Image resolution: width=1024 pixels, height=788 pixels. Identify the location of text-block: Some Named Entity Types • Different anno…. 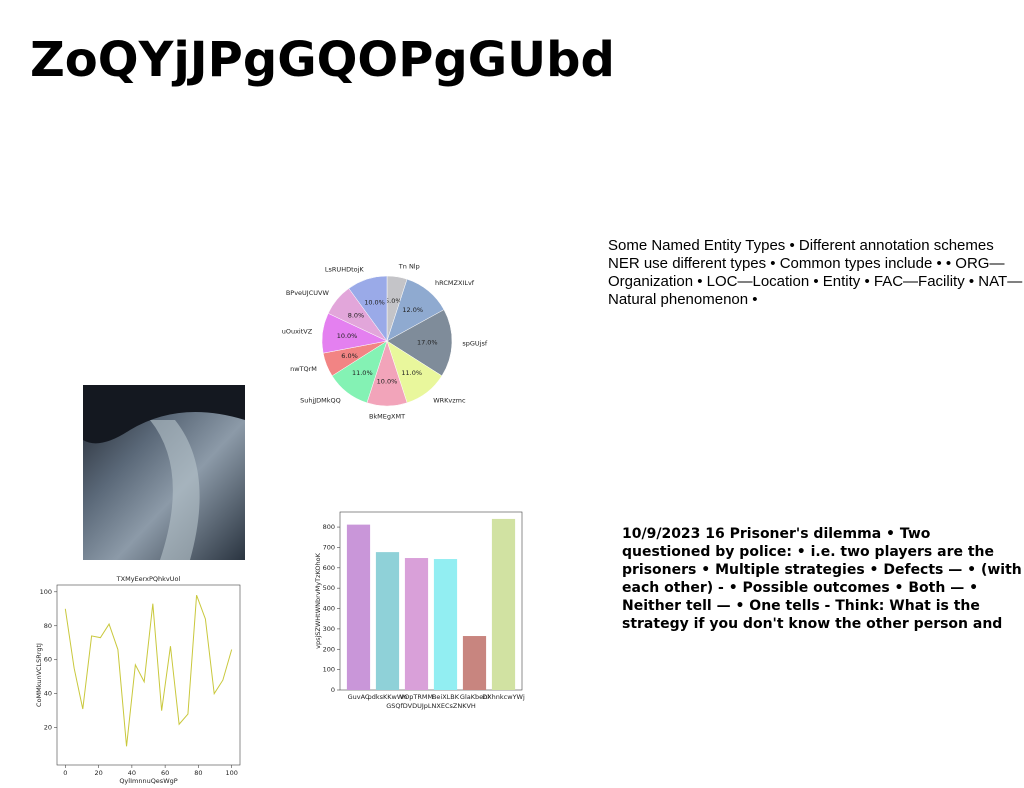
(815, 272).